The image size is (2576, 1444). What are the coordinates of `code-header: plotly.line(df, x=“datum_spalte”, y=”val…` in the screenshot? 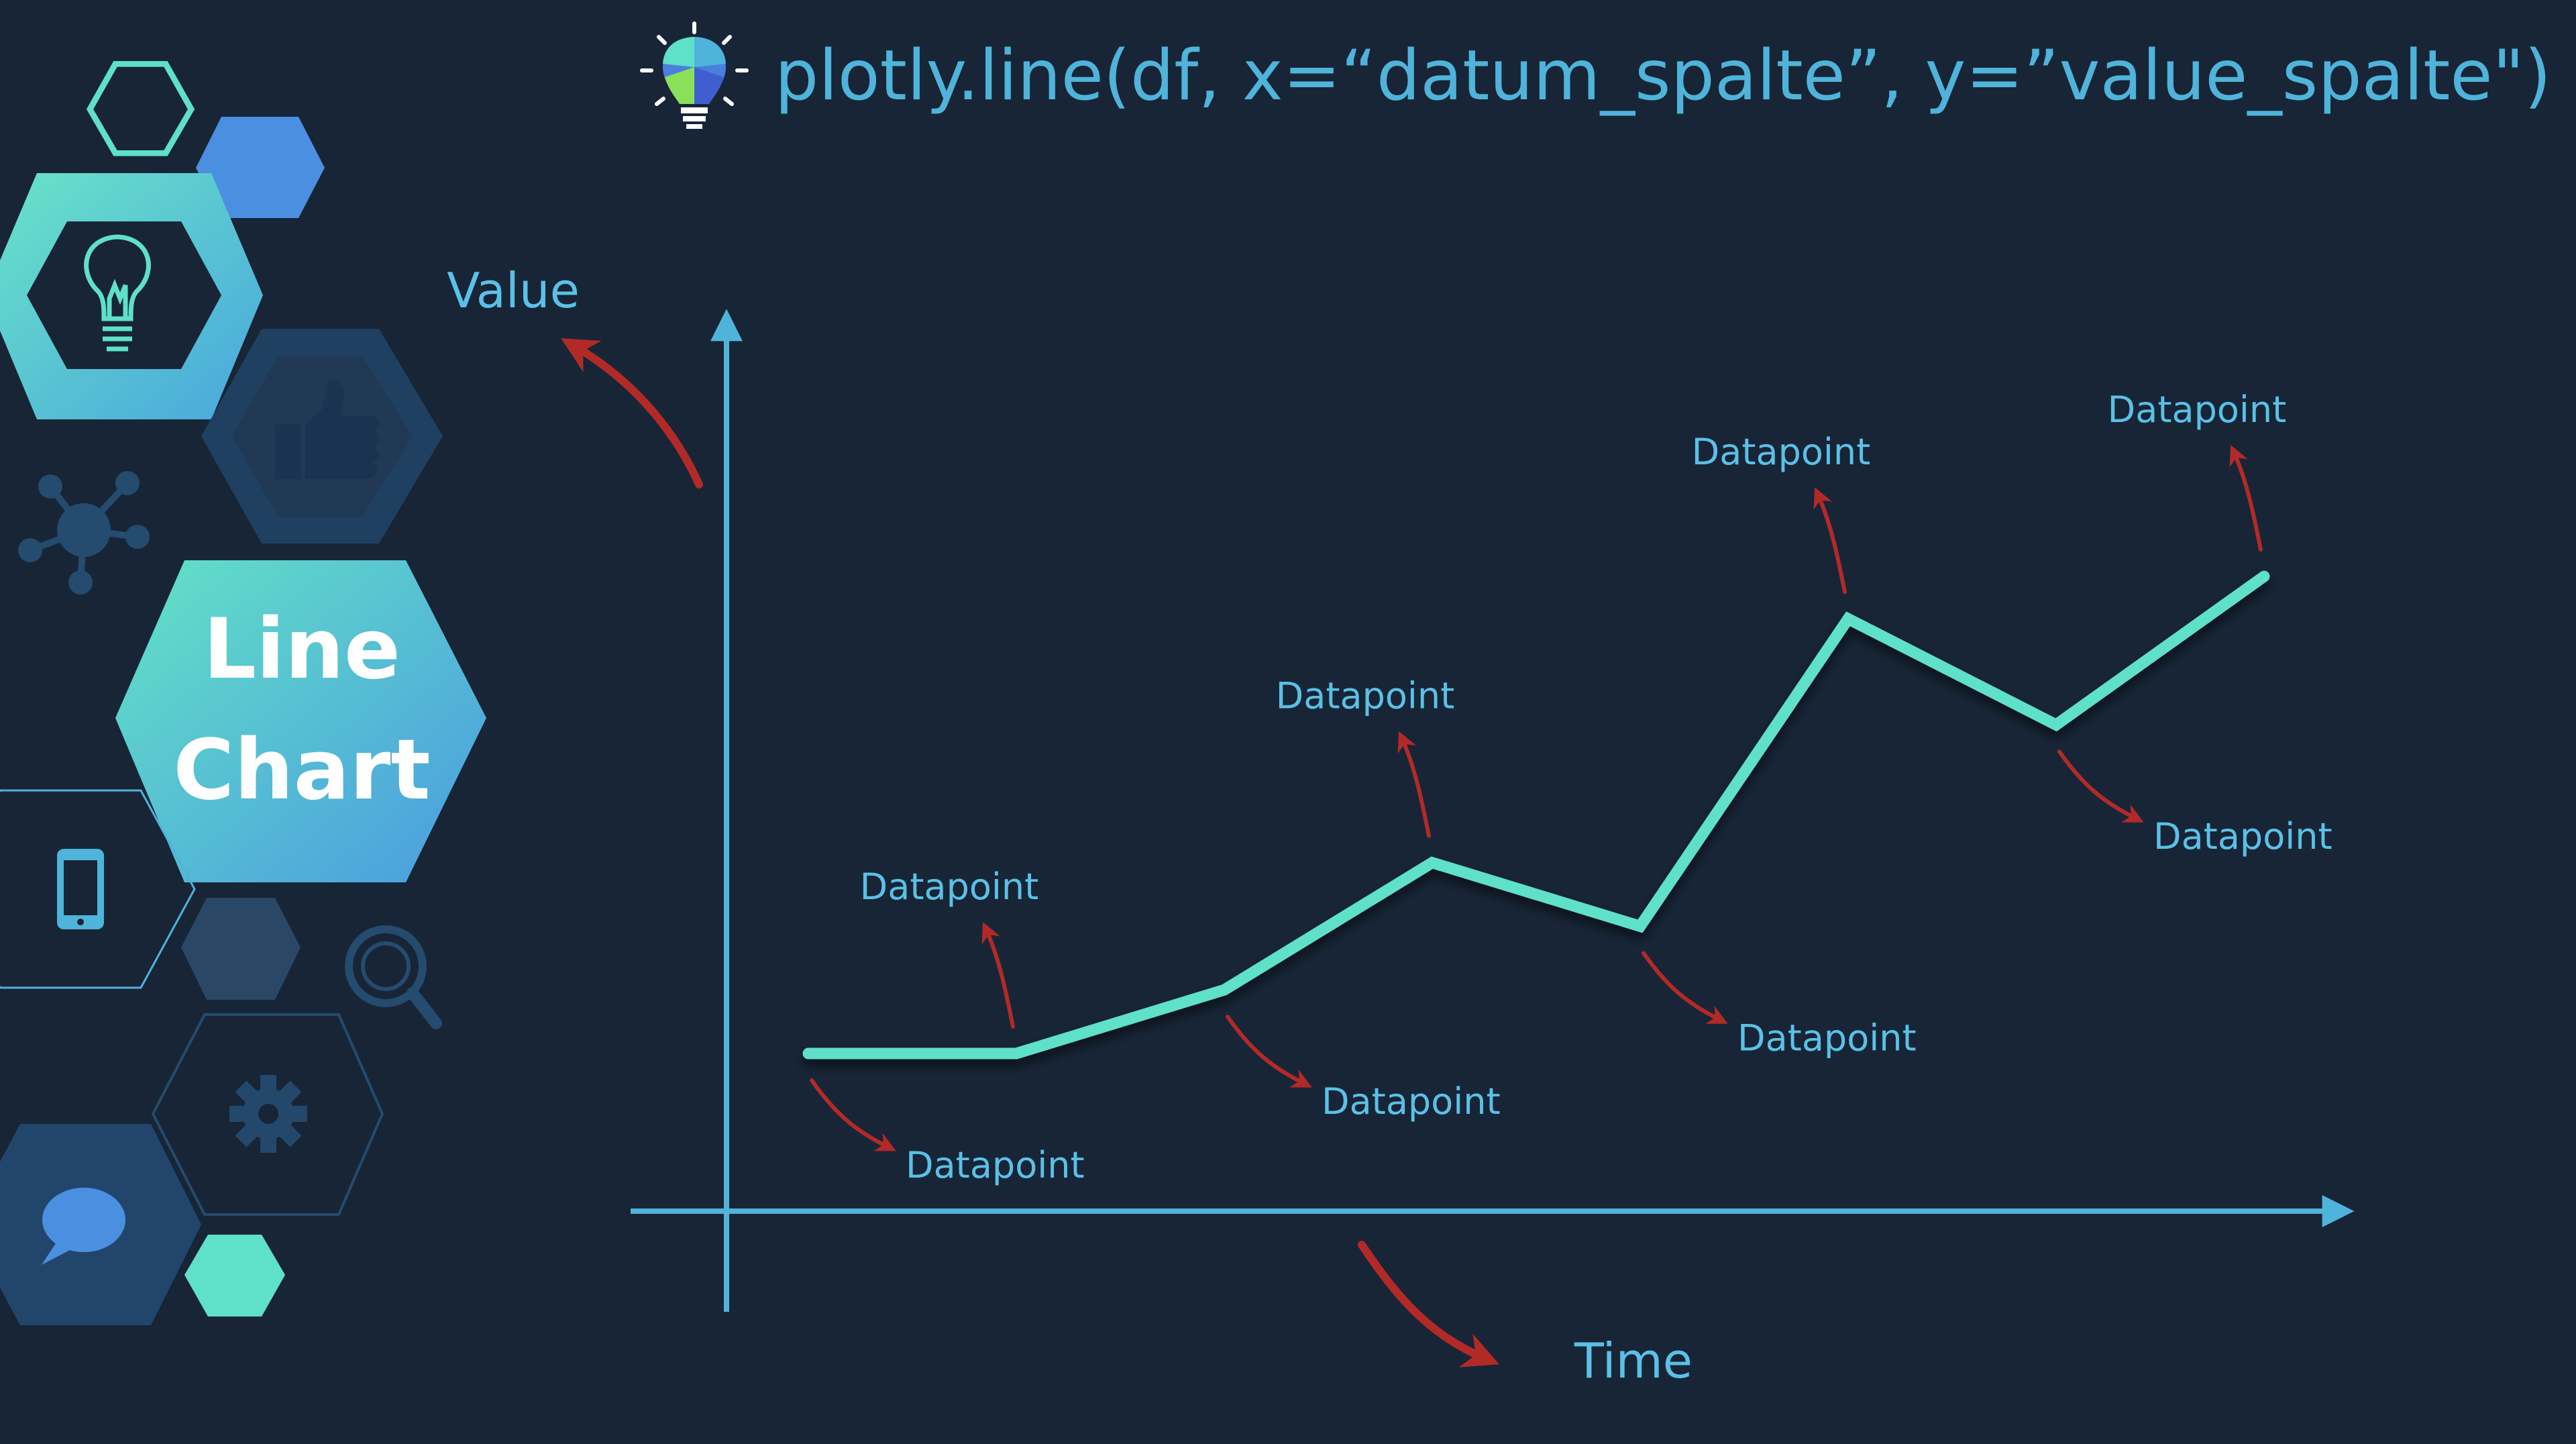 It's located at (1663, 76).